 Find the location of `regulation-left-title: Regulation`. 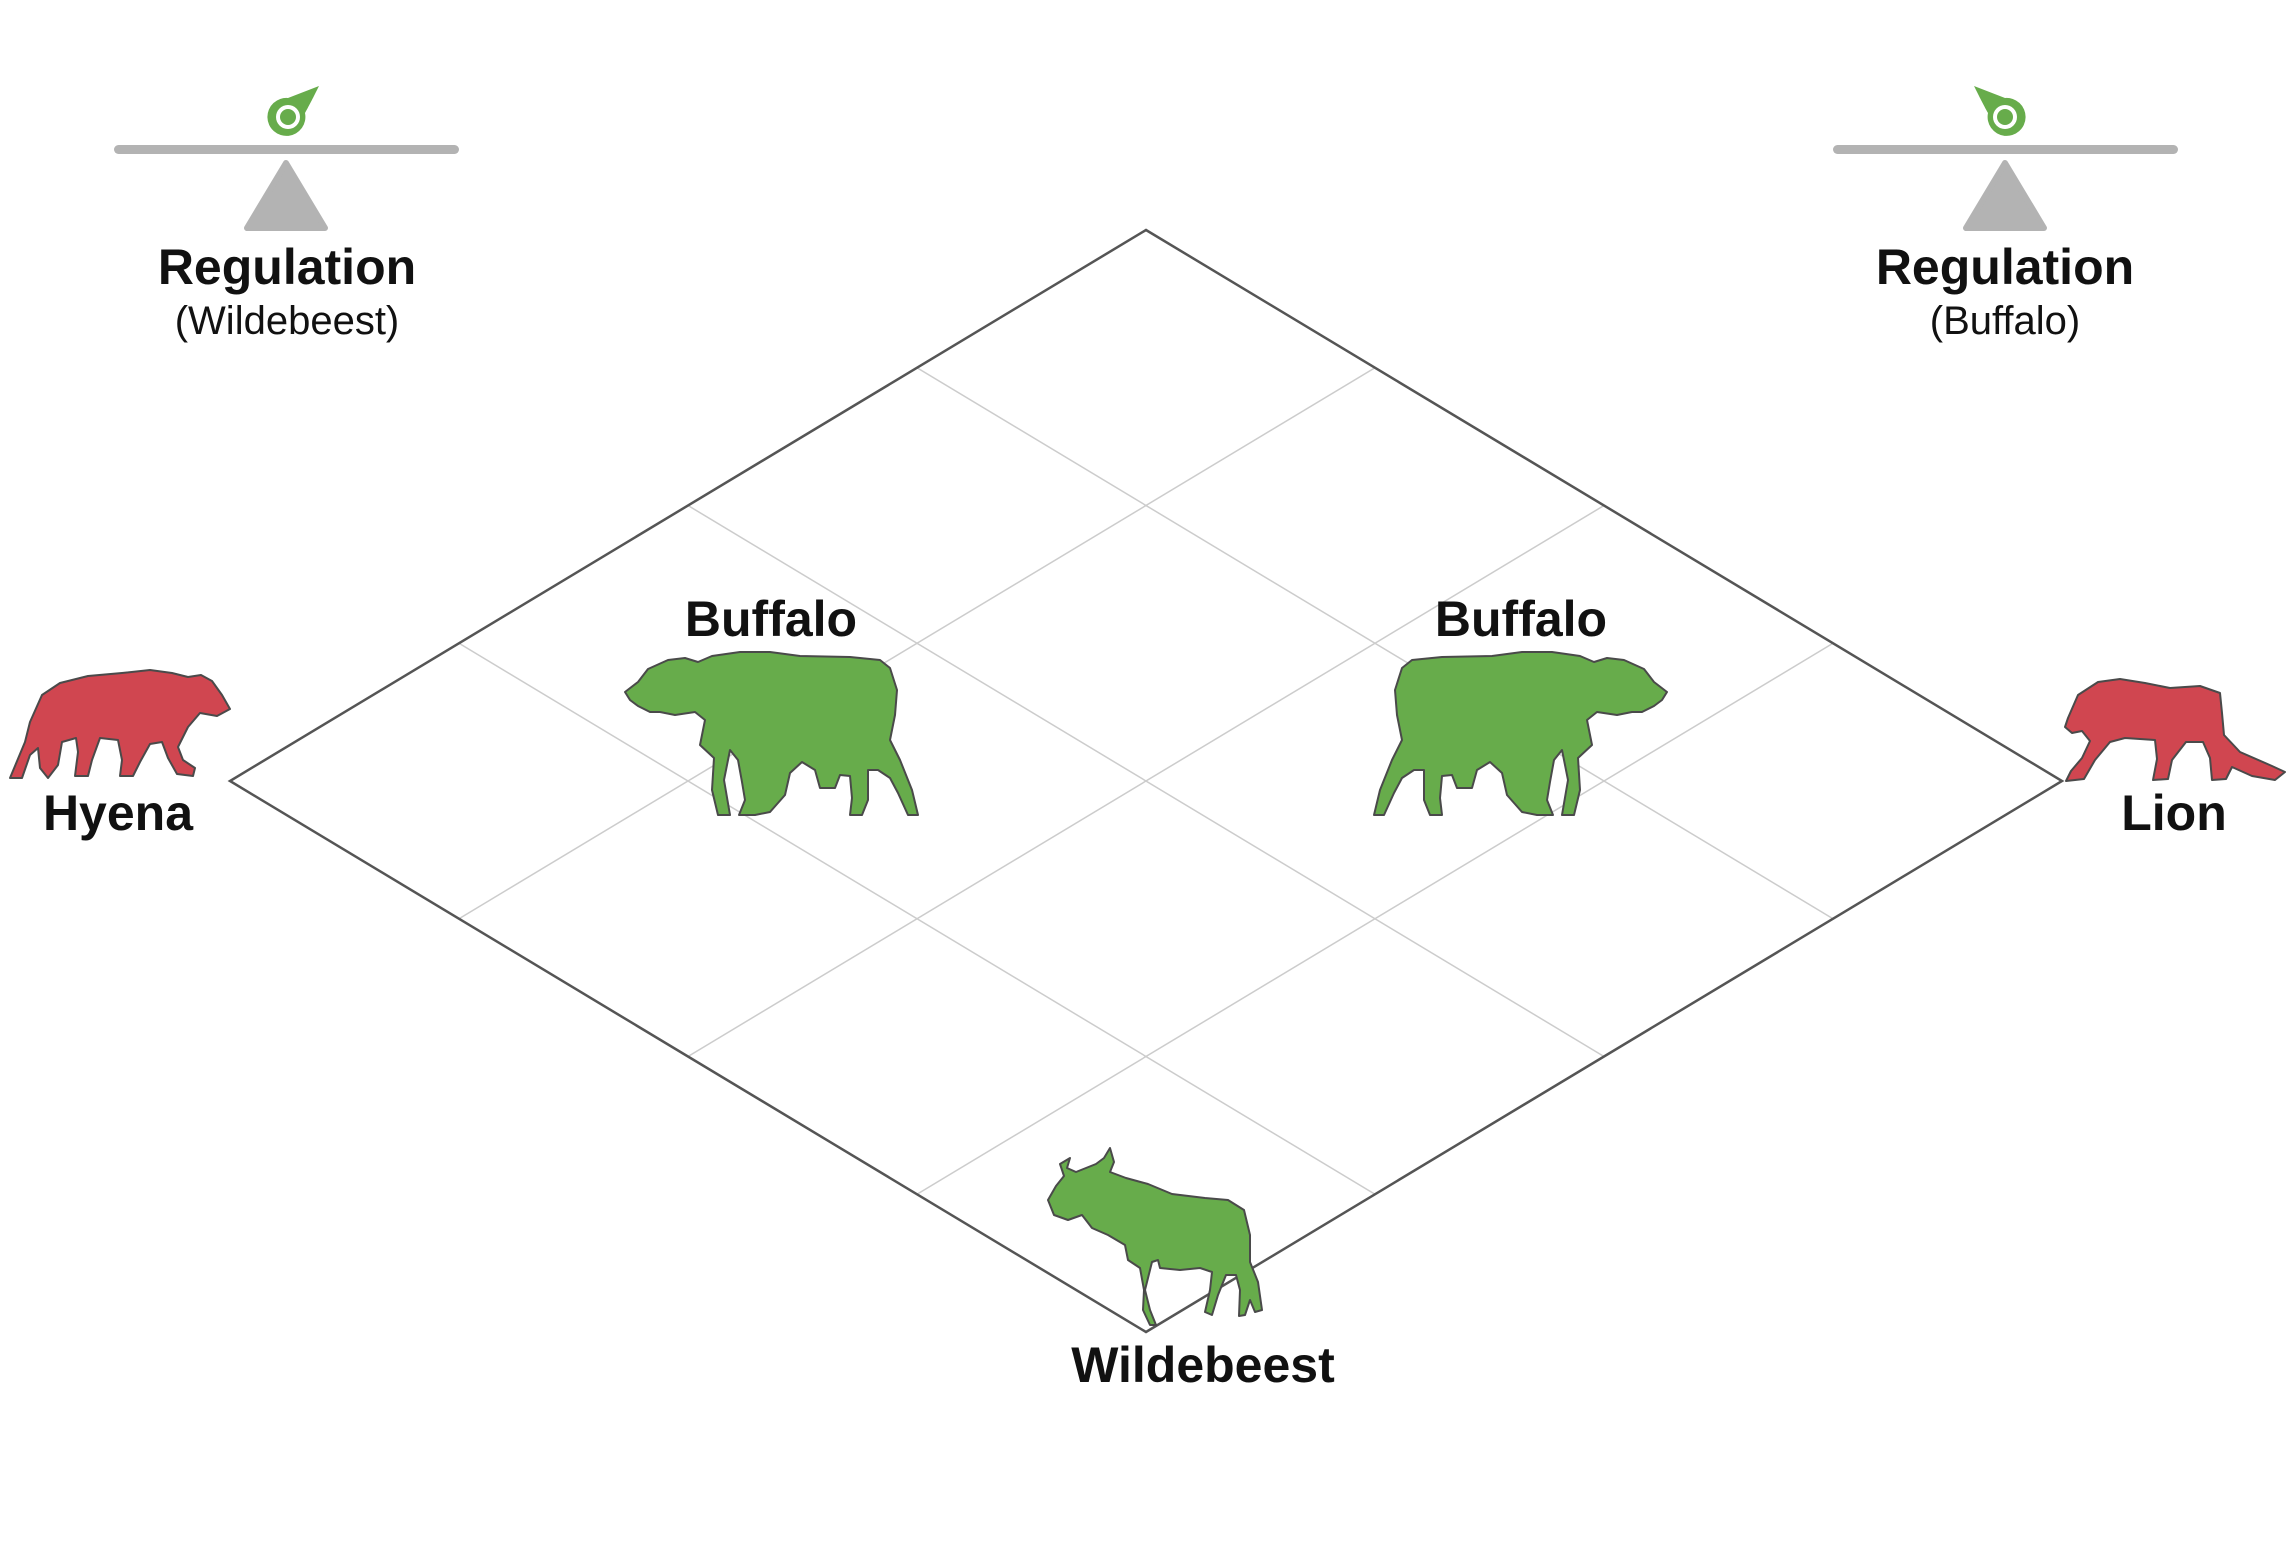

regulation-left-title: Regulation is located at coordinates (287, 267).